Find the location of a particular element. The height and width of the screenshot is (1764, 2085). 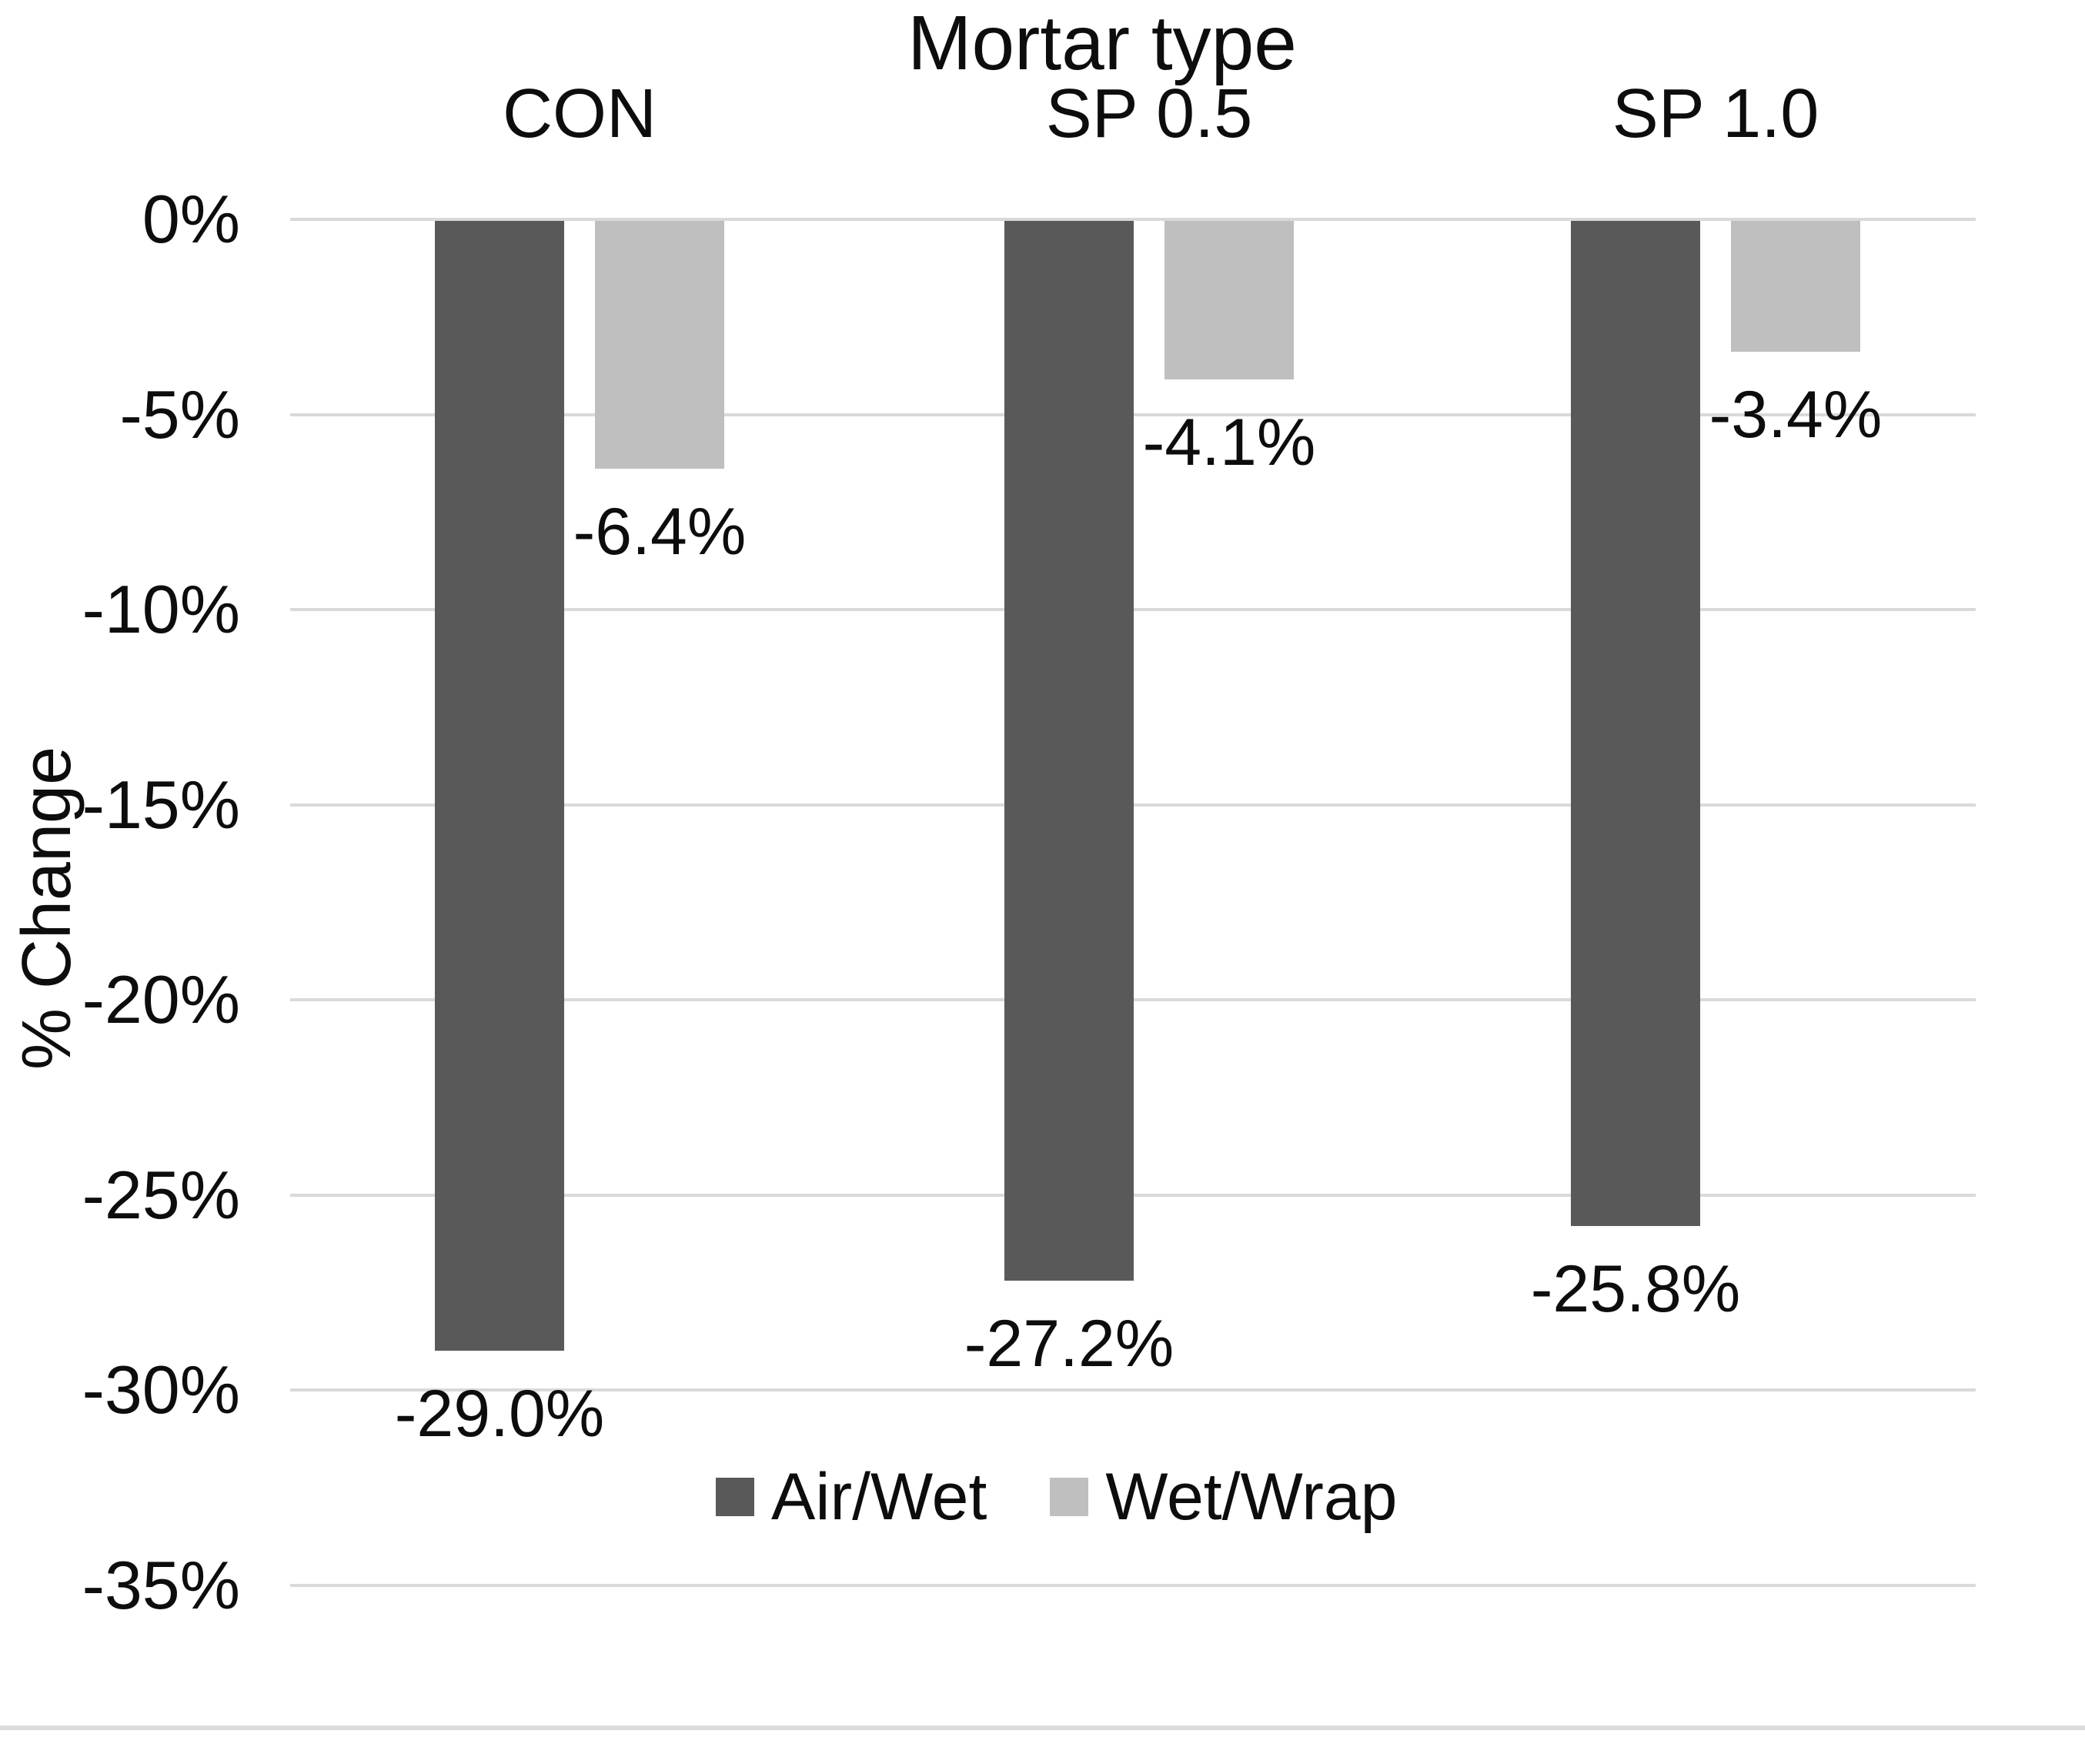

x-group-label-sp-1.0: SP 1.0 is located at coordinates (1715, 113).